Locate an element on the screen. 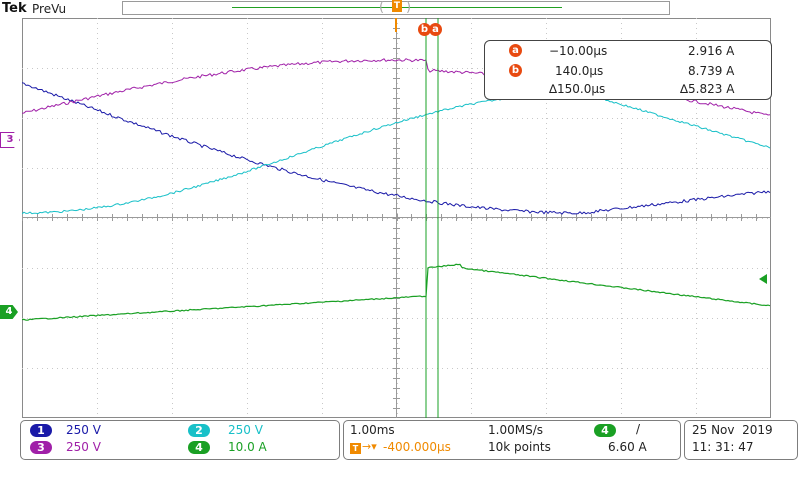  channel-settings-box is located at coordinates (180, 440).